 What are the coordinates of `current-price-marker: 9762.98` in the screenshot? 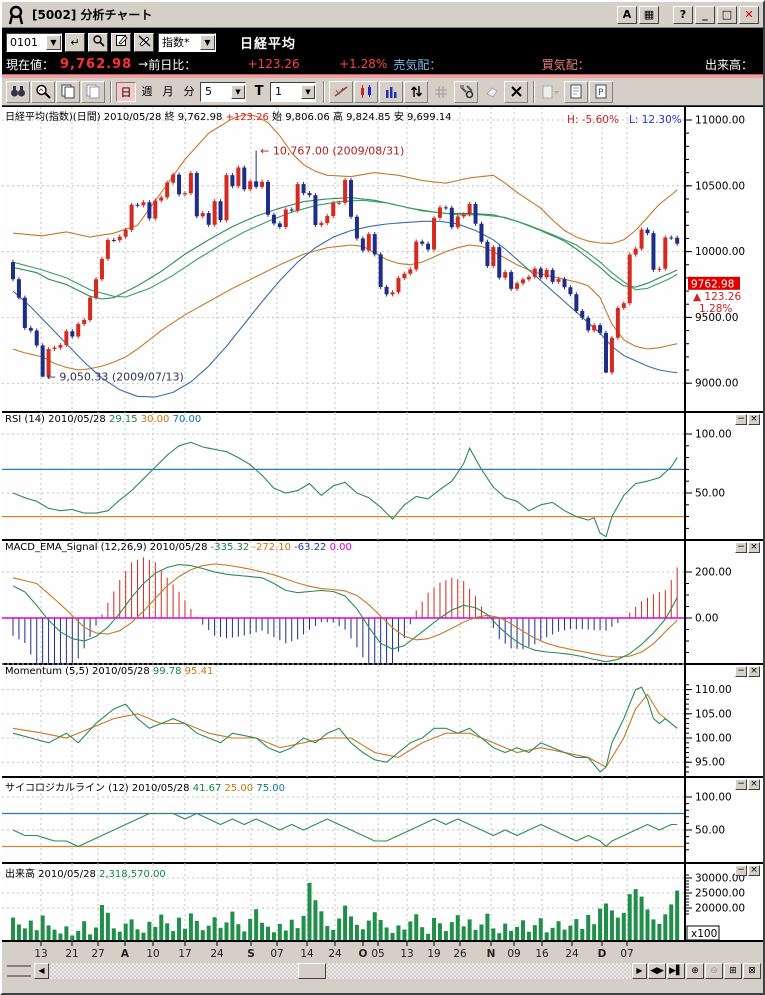 It's located at (712, 284).